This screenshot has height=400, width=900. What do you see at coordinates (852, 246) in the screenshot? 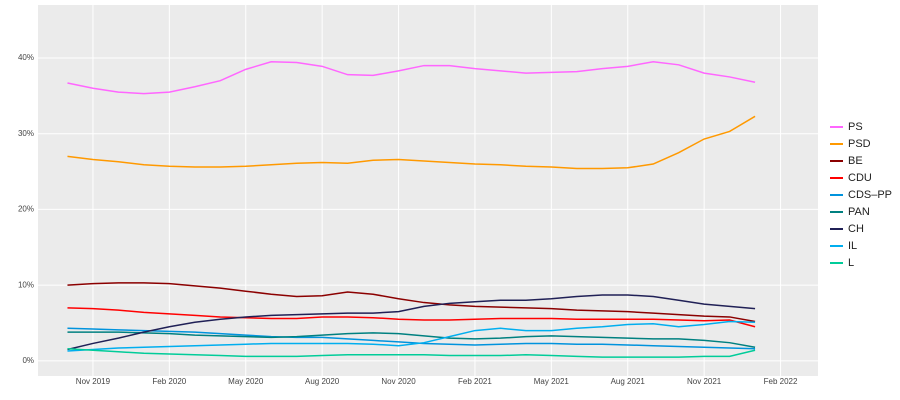
I see `legend-label: IL` at bounding box center [852, 246].